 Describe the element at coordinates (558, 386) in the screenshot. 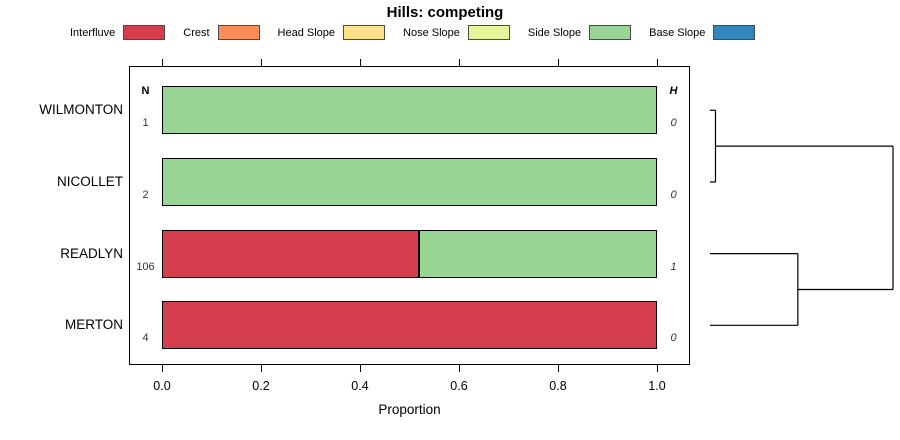

I see `axis-tick-label: 0.8` at that location.